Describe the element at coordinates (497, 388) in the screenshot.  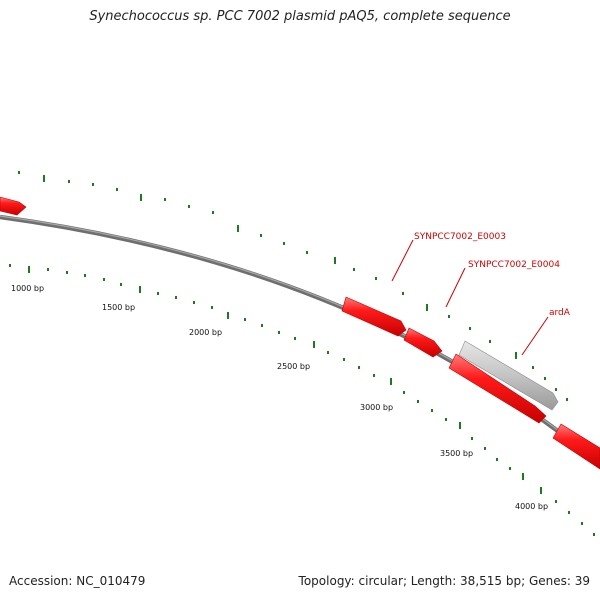
I see `gene-feature-lower` at that location.